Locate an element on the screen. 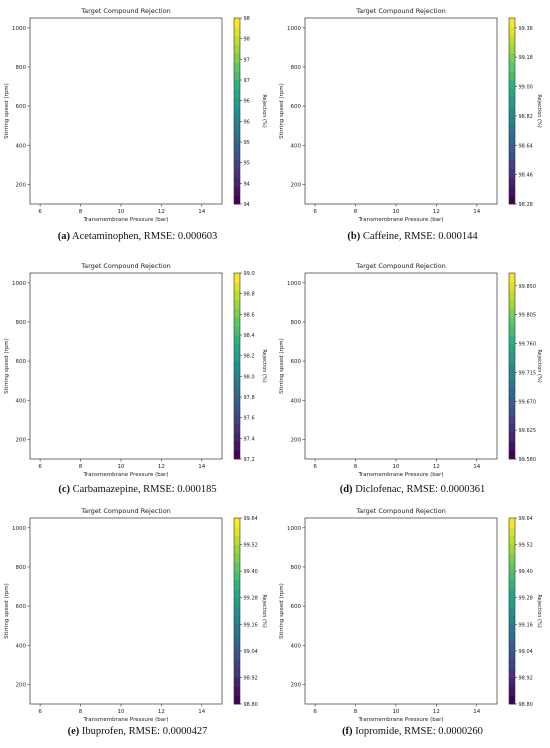 The width and height of the screenshot is (550, 748). caption-letter: (a) is located at coordinates (63, 236).